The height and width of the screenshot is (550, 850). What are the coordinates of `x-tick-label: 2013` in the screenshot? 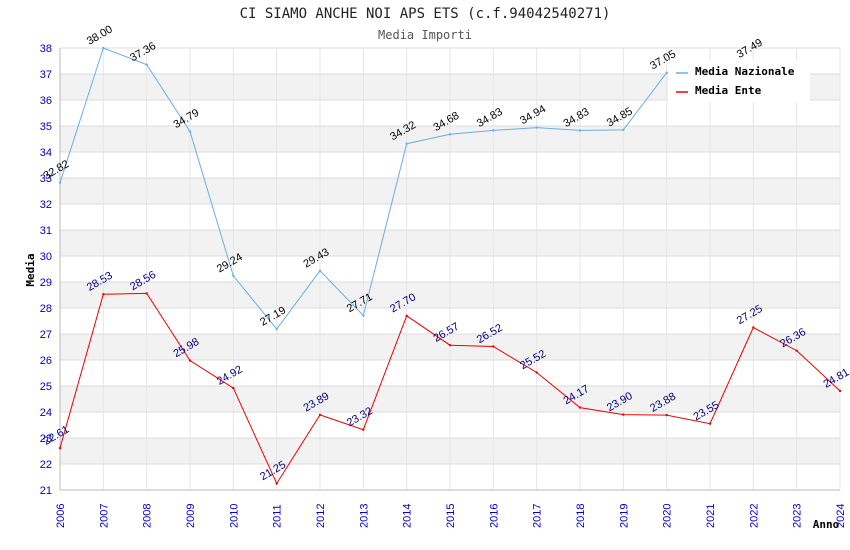 It's located at (364, 516).